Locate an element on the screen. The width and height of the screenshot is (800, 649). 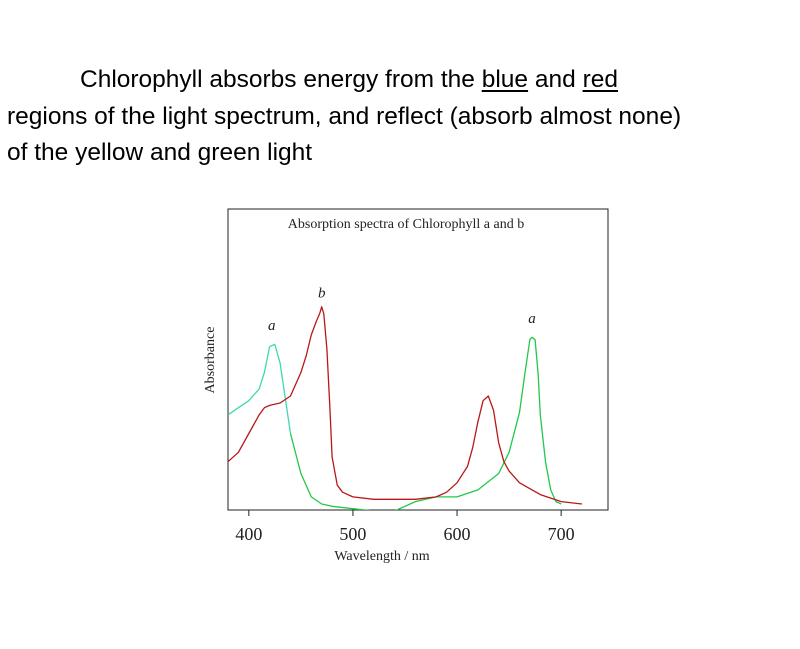
caption-red-word: red is located at coordinates (600, 79).